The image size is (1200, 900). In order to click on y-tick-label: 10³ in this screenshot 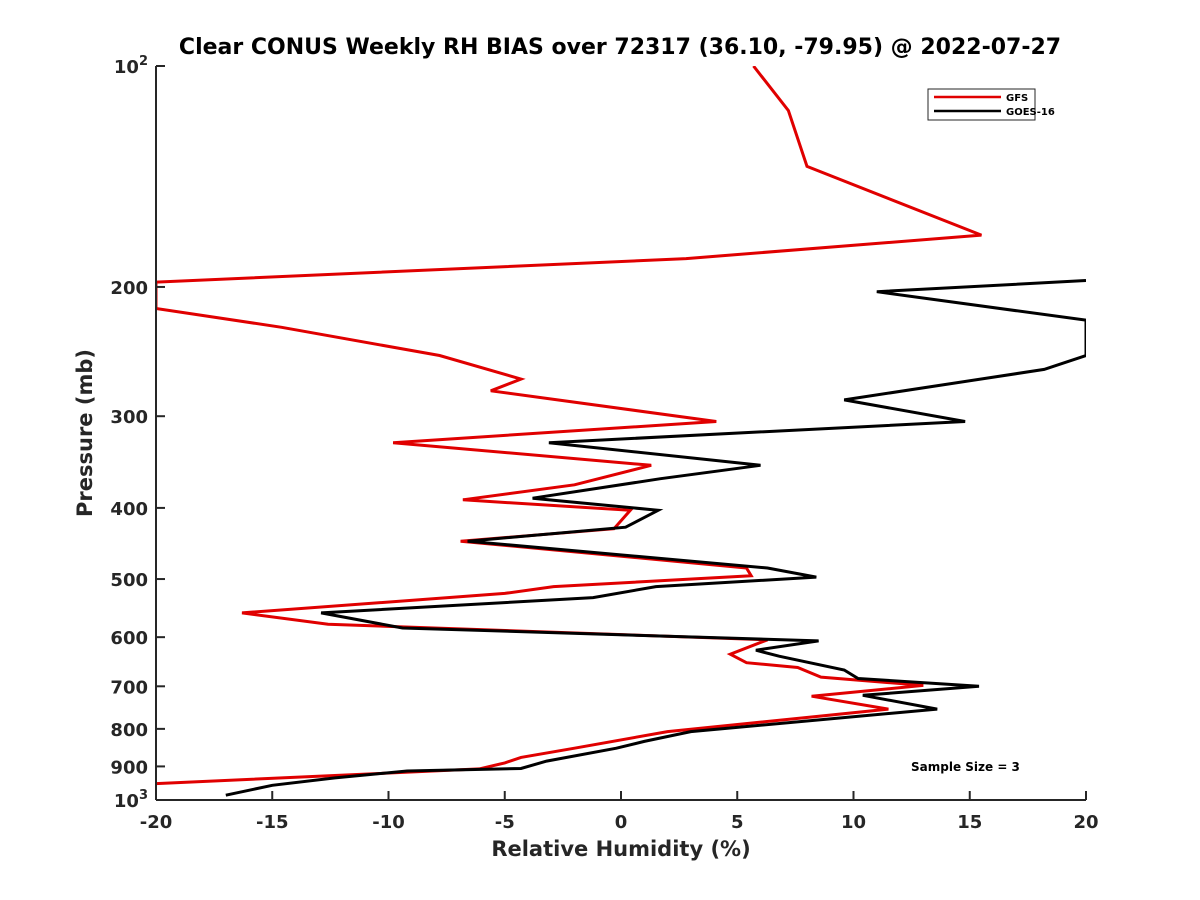, I will do `click(131, 800)`.